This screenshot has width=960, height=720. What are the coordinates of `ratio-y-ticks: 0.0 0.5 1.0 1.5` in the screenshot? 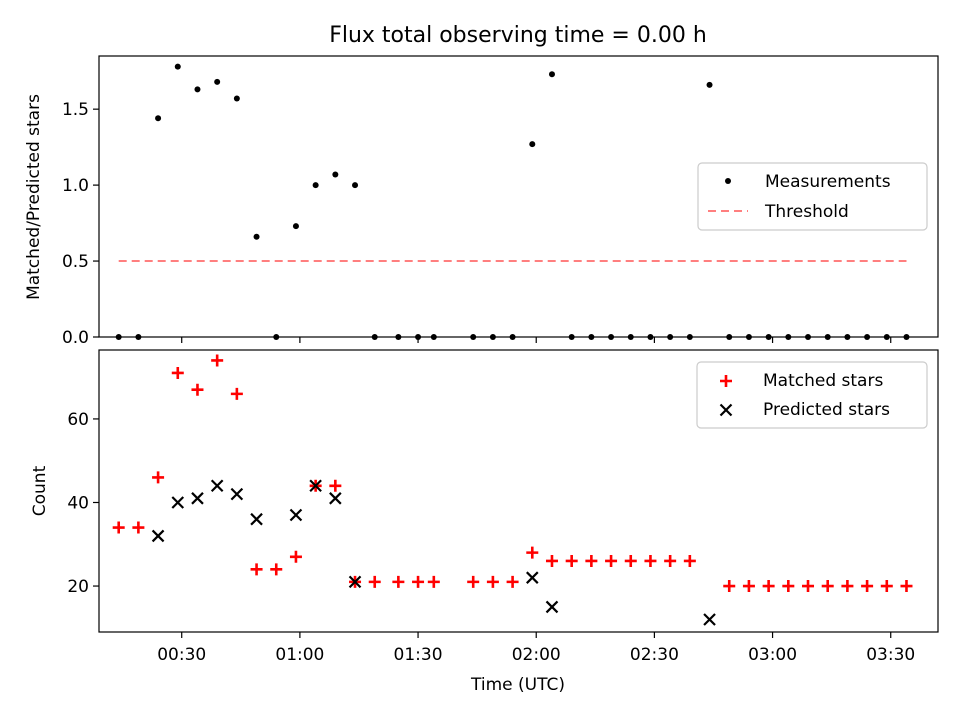 It's located at (80, 224).